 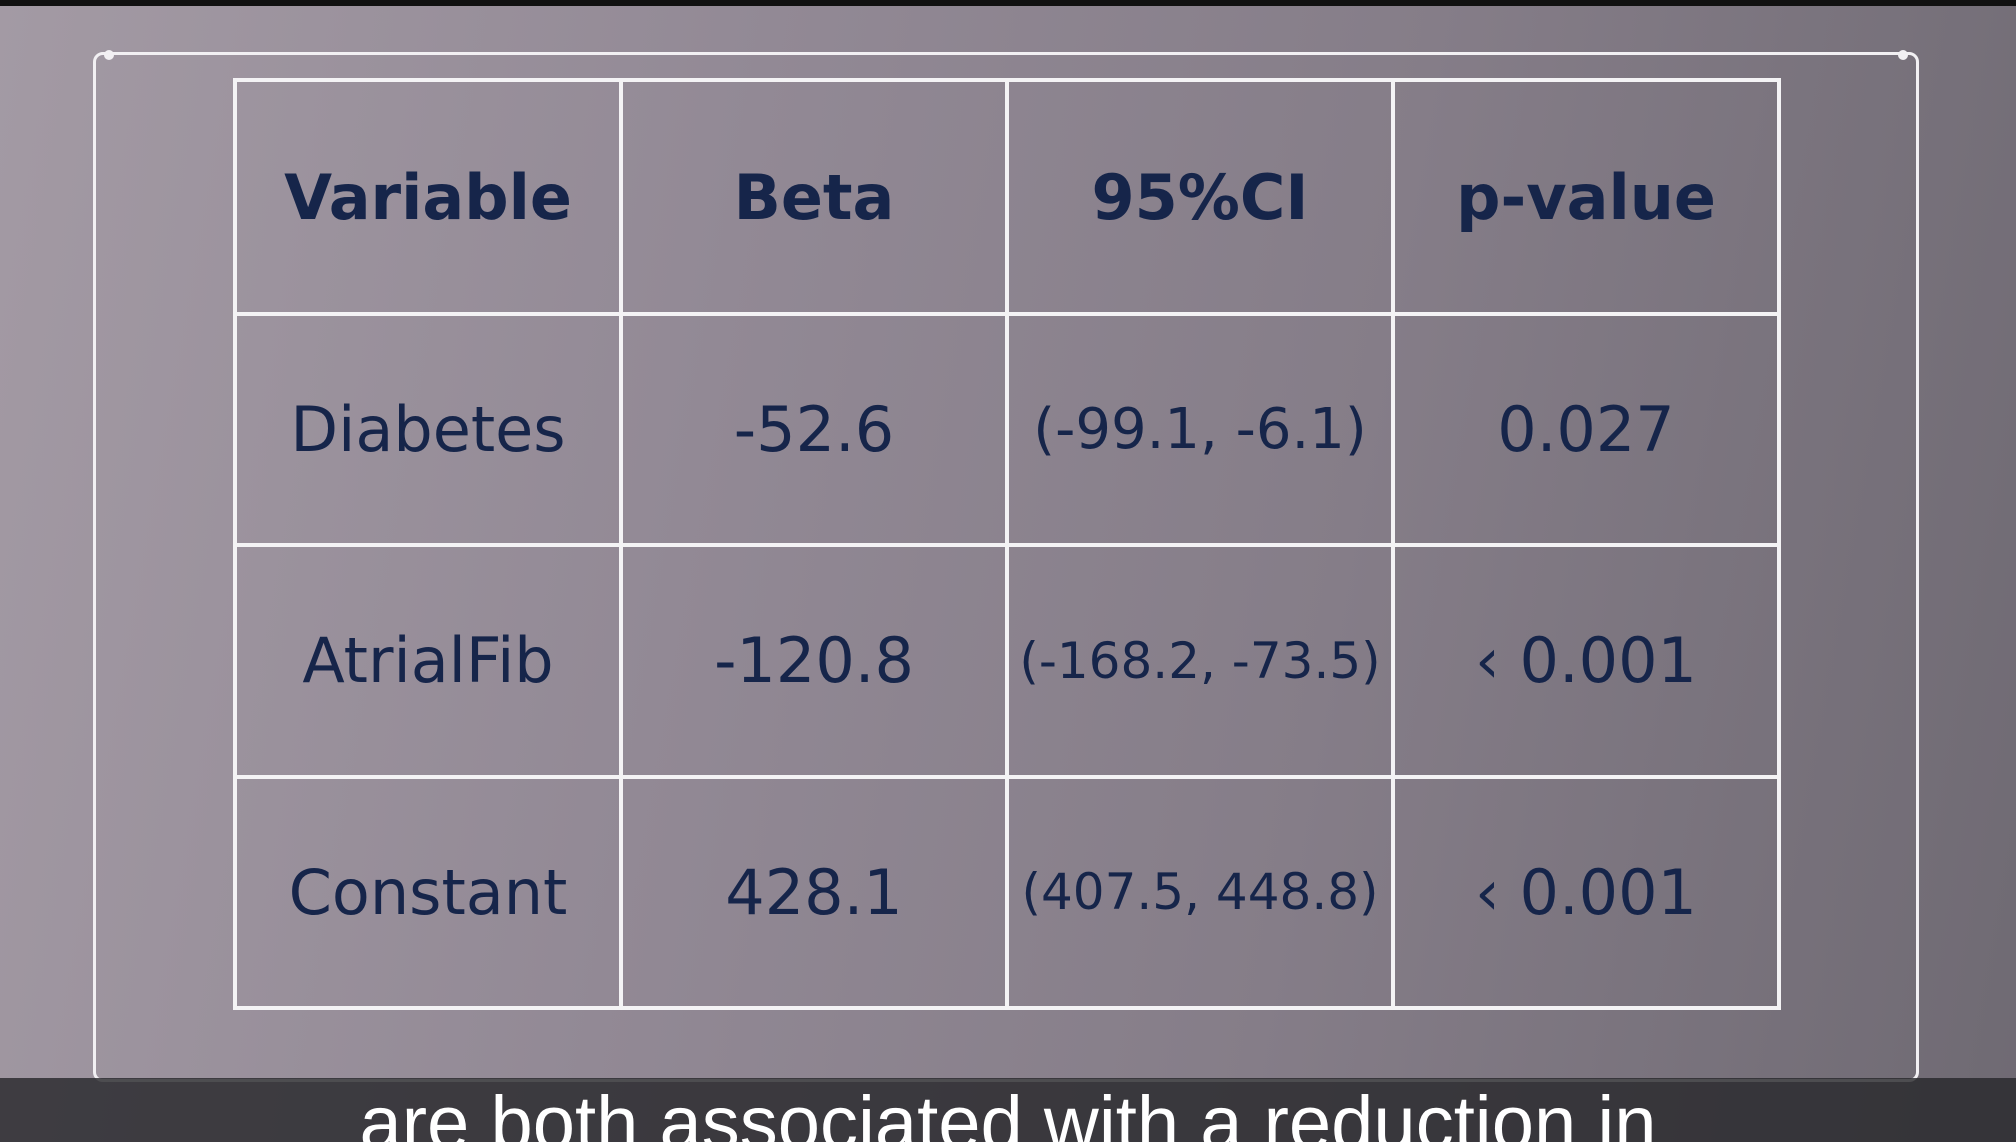 I want to click on subtitle-text: are both associated with a reduction in, so click(x=1008, y=1111).